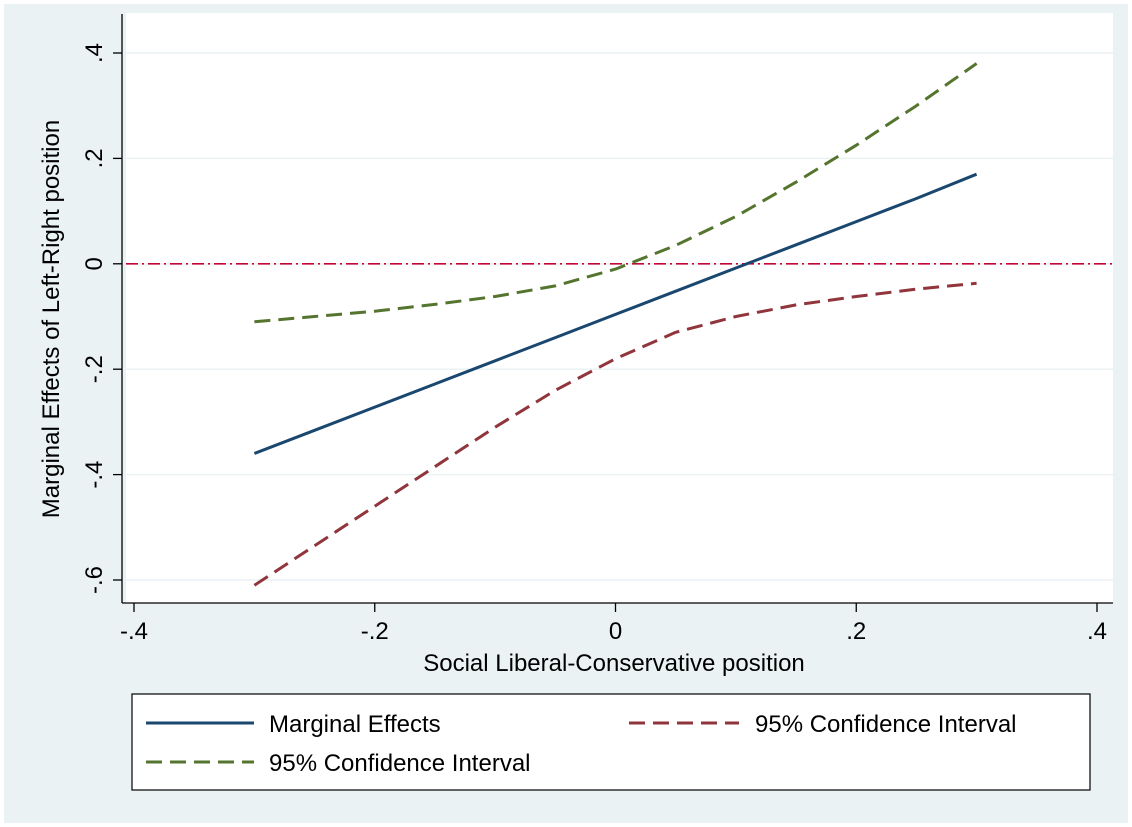 This screenshot has width=1132, height=827. What do you see at coordinates (51, 319) in the screenshot?
I see `y-axis-title: Marginal Effects of Left-Right position` at bounding box center [51, 319].